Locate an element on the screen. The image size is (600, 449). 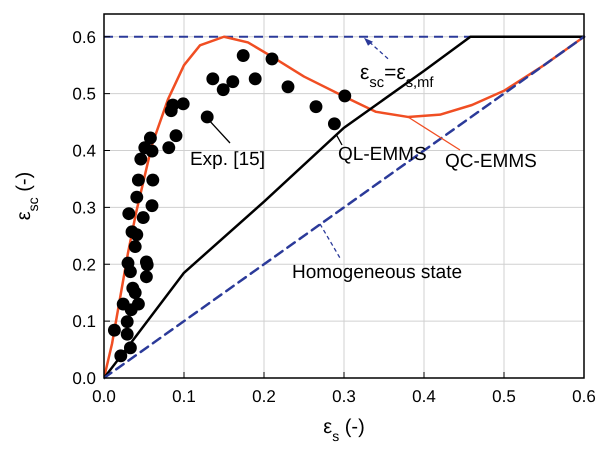
x-tick-label: 0.3 is located at coordinates (344, 396).